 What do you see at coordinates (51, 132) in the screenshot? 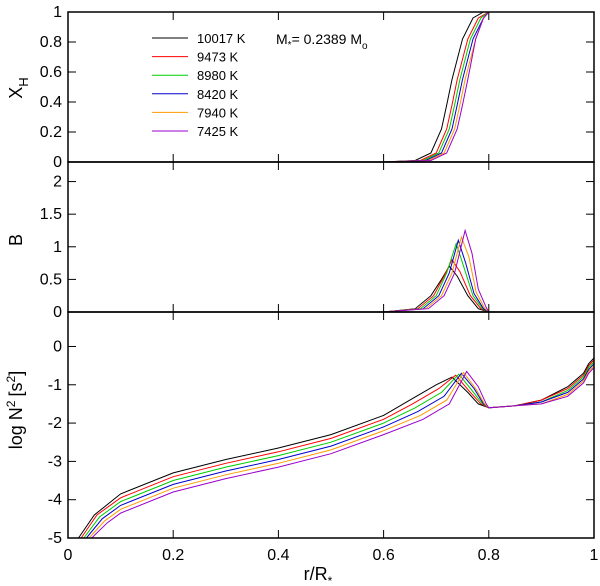
I see `ytick-label-top-1: 0.2` at bounding box center [51, 132].